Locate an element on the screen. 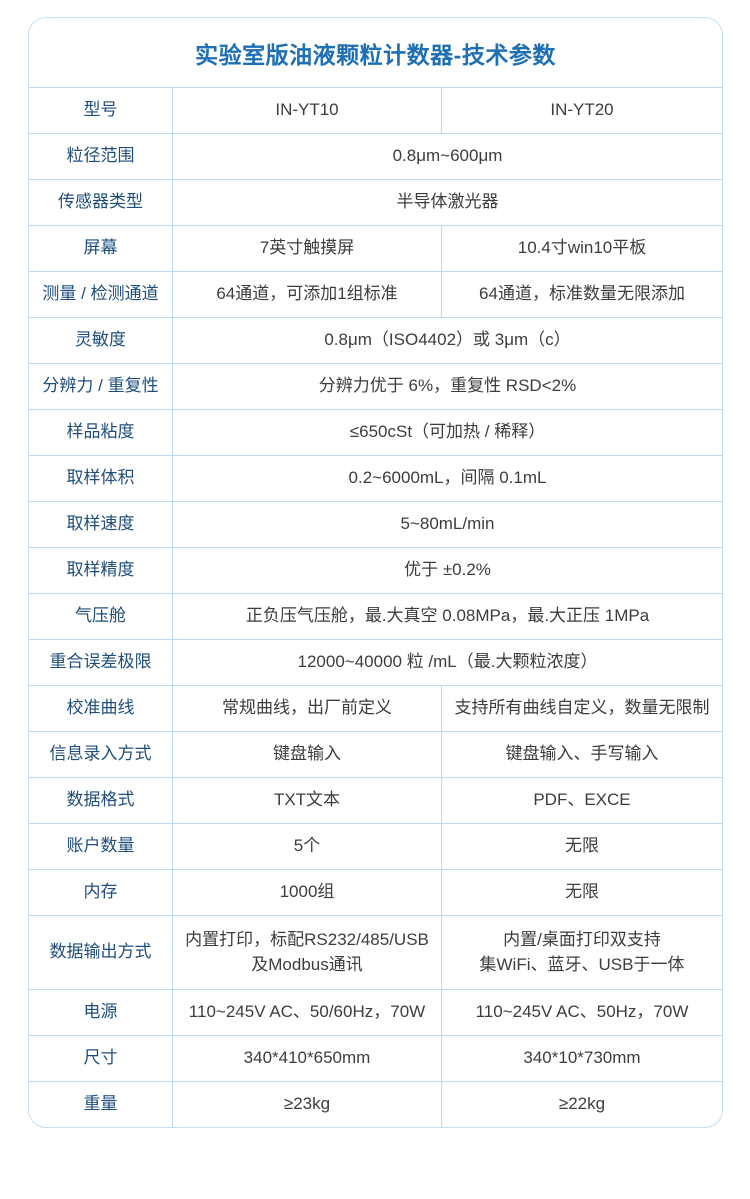 The width and height of the screenshot is (750, 1199). spec-value-yt20: 键盘输入、手写输入 is located at coordinates (582, 754).